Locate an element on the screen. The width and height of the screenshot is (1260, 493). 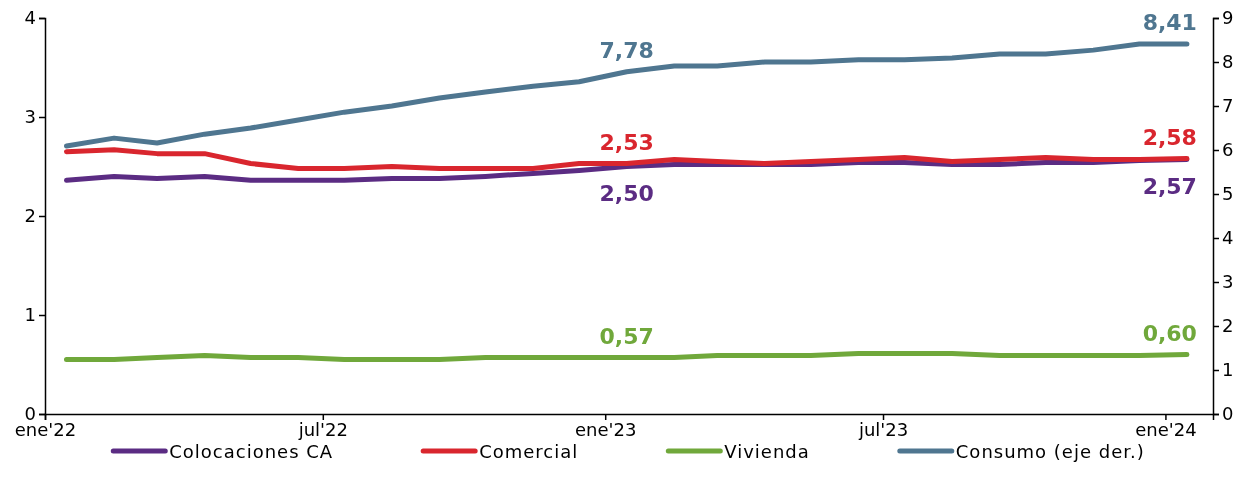
y2-tick-label: 9 is located at coordinates (1228, 18).